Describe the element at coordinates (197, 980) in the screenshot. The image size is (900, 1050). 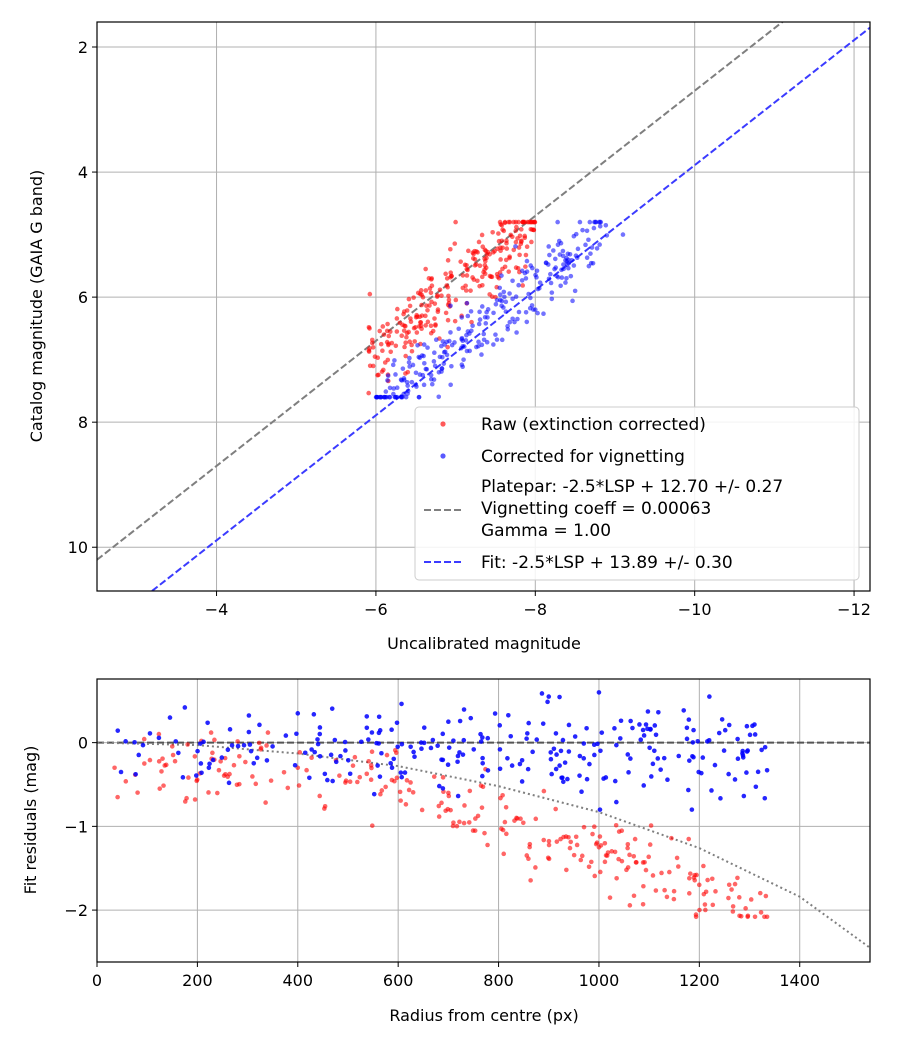
I see `bottom-x-tick-label: 200` at that location.